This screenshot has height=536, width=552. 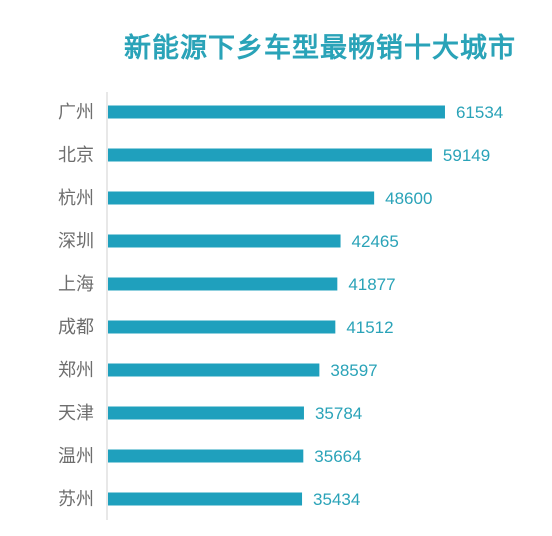 I want to click on data-label: 35664, so click(x=337, y=456).